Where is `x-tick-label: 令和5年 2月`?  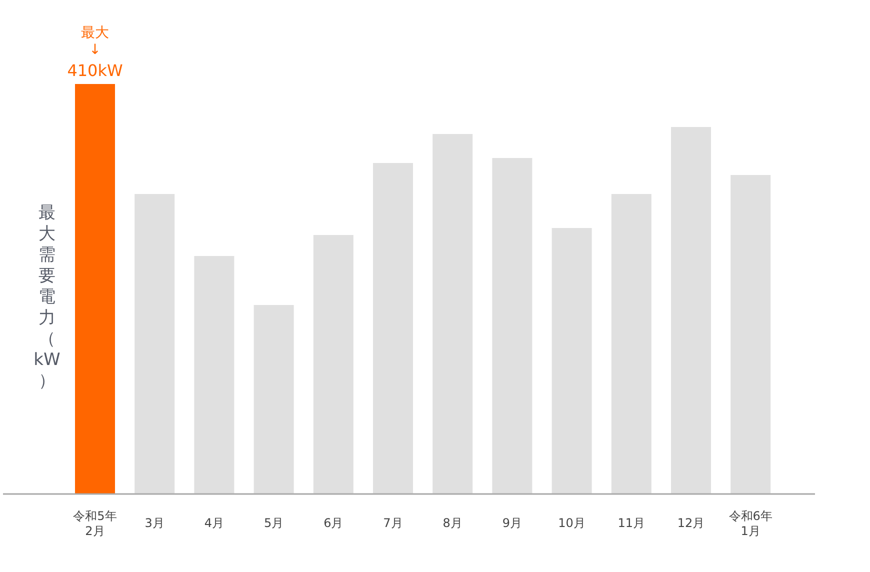 x-tick-label: 令和5年 2月 is located at coordinates (95, 523).